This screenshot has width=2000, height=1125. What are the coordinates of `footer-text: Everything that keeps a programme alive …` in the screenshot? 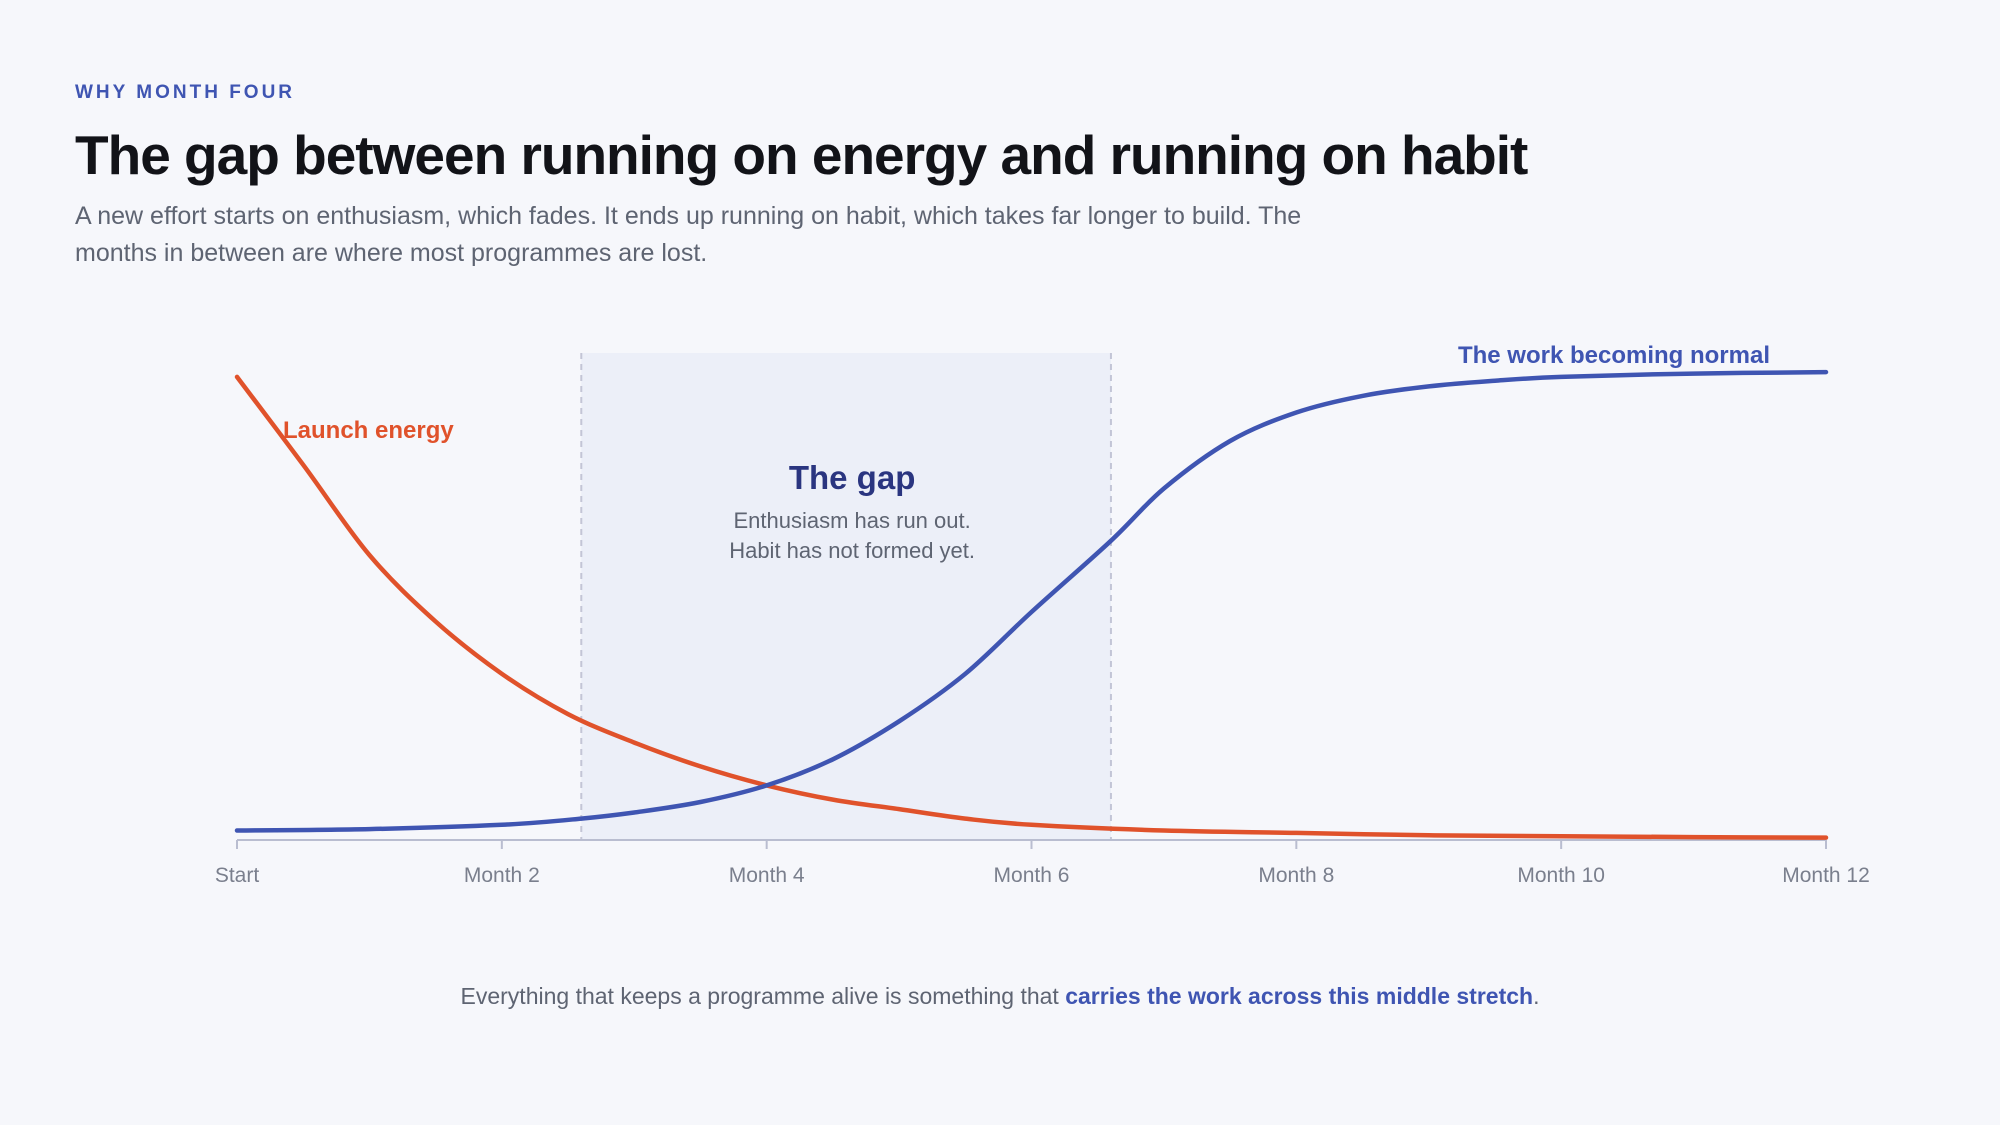 It's located at (763, 996).